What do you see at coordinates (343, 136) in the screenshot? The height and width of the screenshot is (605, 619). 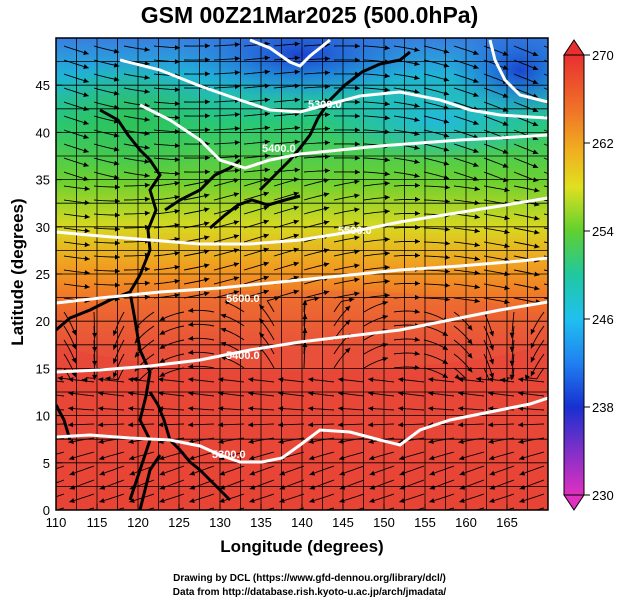 I see `contour-5400-north` at bounding box center [343, 136].